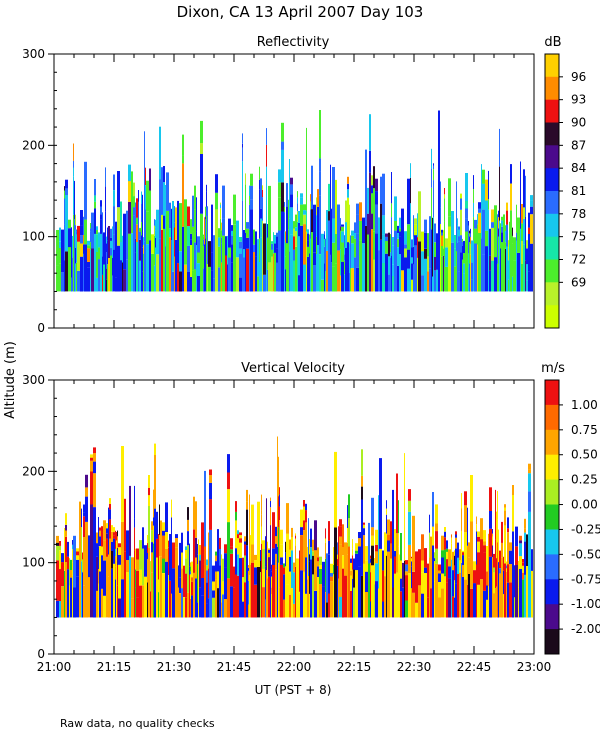 This screenshot has height=750, width=600. Describe the element at coordinates (474, 667) in the screenshot. I see `x-tick-label: 22:45` at that location.